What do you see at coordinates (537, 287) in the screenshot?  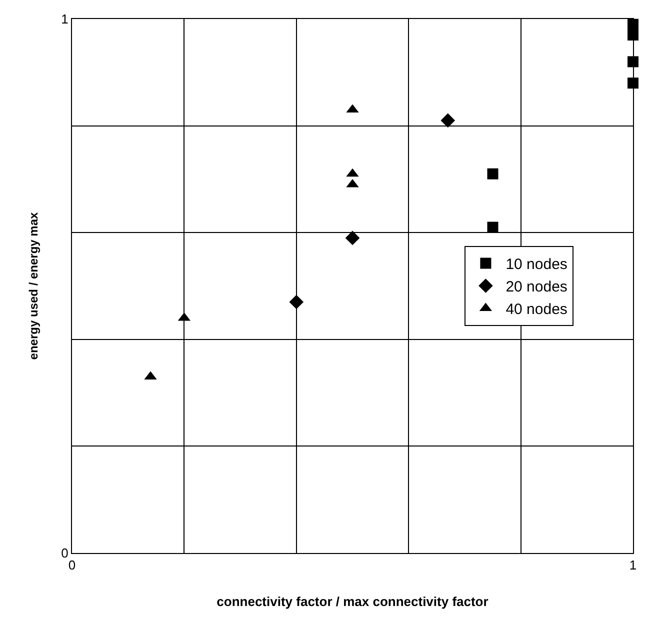 I see `legend-label: 20 nodes` at bounding box center [537, 287].